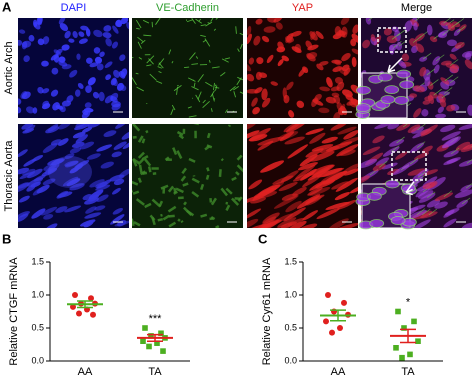 The image size is (474, 382). Describe the element at coordinates (263, 238) in the screenshot. I see `panel-label: C` at that location.